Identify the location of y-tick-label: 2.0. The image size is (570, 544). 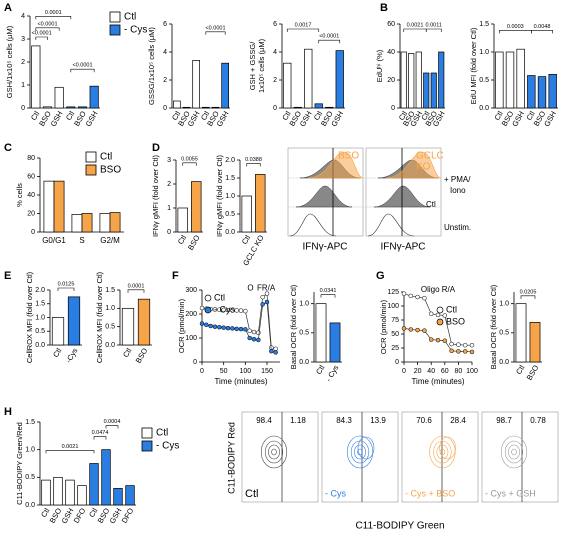
(40, 290).